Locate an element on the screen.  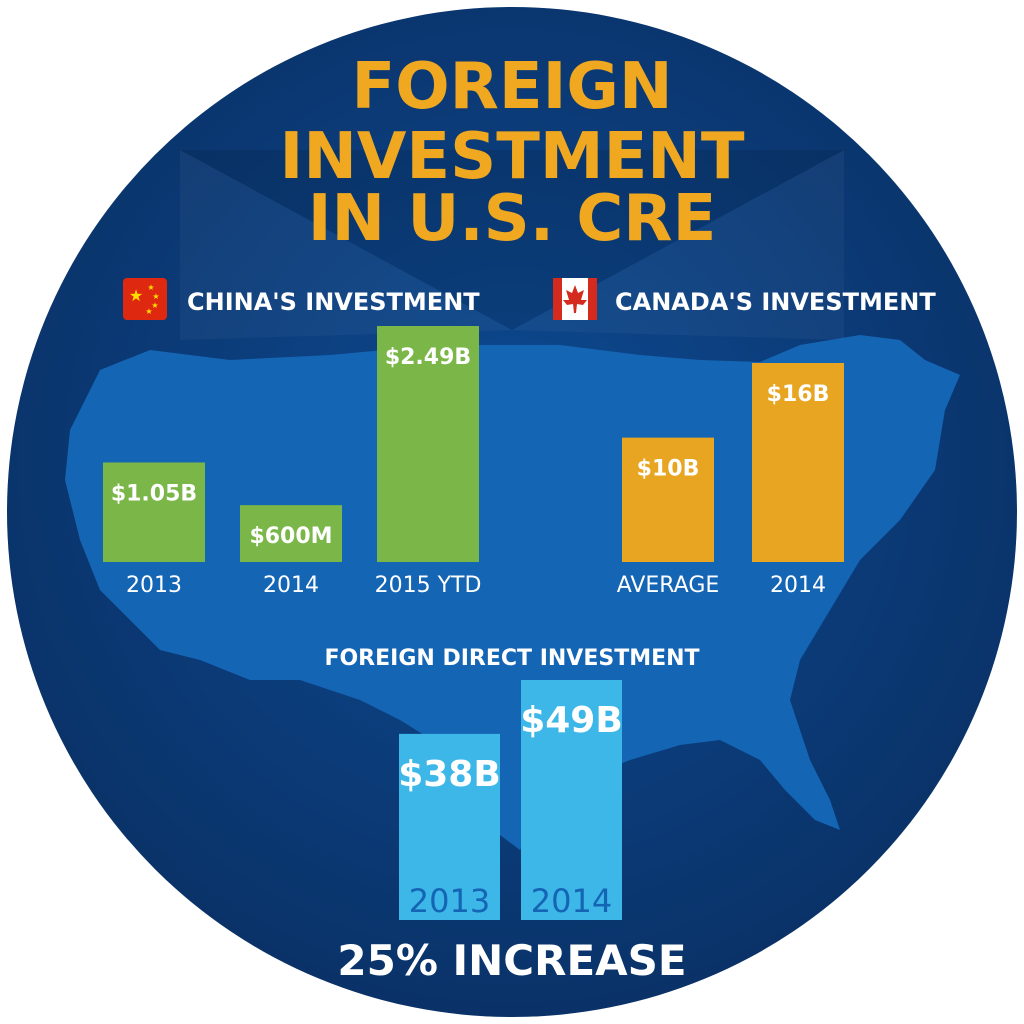
page-title: FOREIGN INVESTMENT IN U.S. CRE is located at coordinates (512, 153).